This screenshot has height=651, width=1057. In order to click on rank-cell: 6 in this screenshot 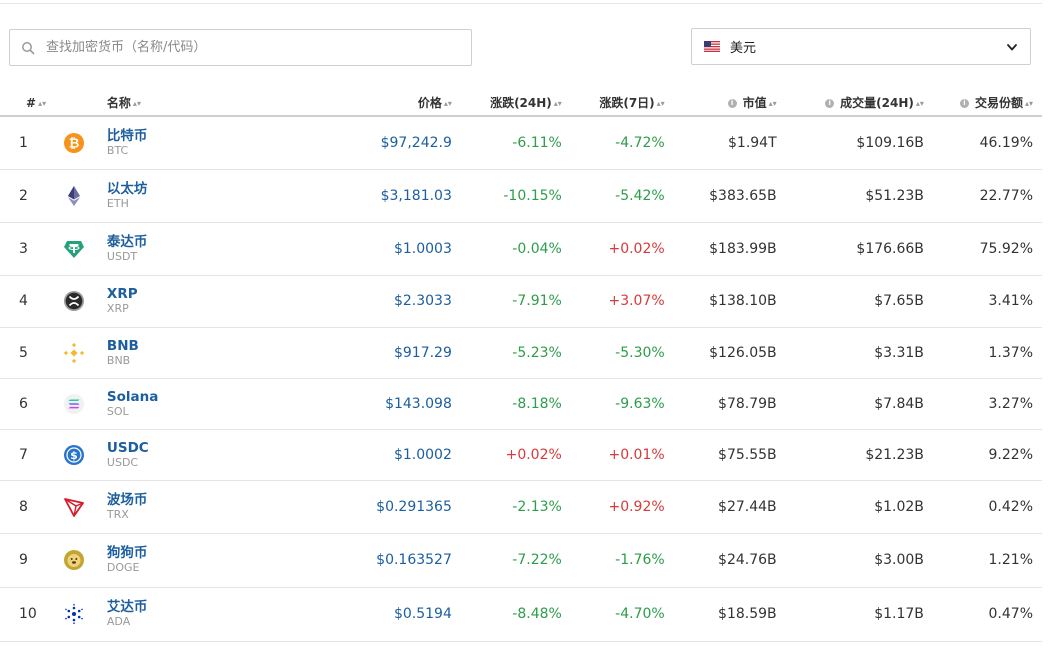, I will do `click(28, 404)`.